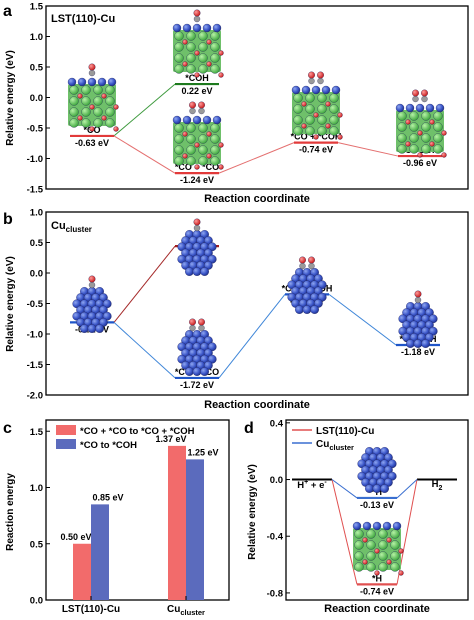 The height and width of the screenshot is (620, 474). What do you see at coordinates (277, 423) in the screenshot?
I see `ytick-label: 0.4` at bounding box center [277, 423].